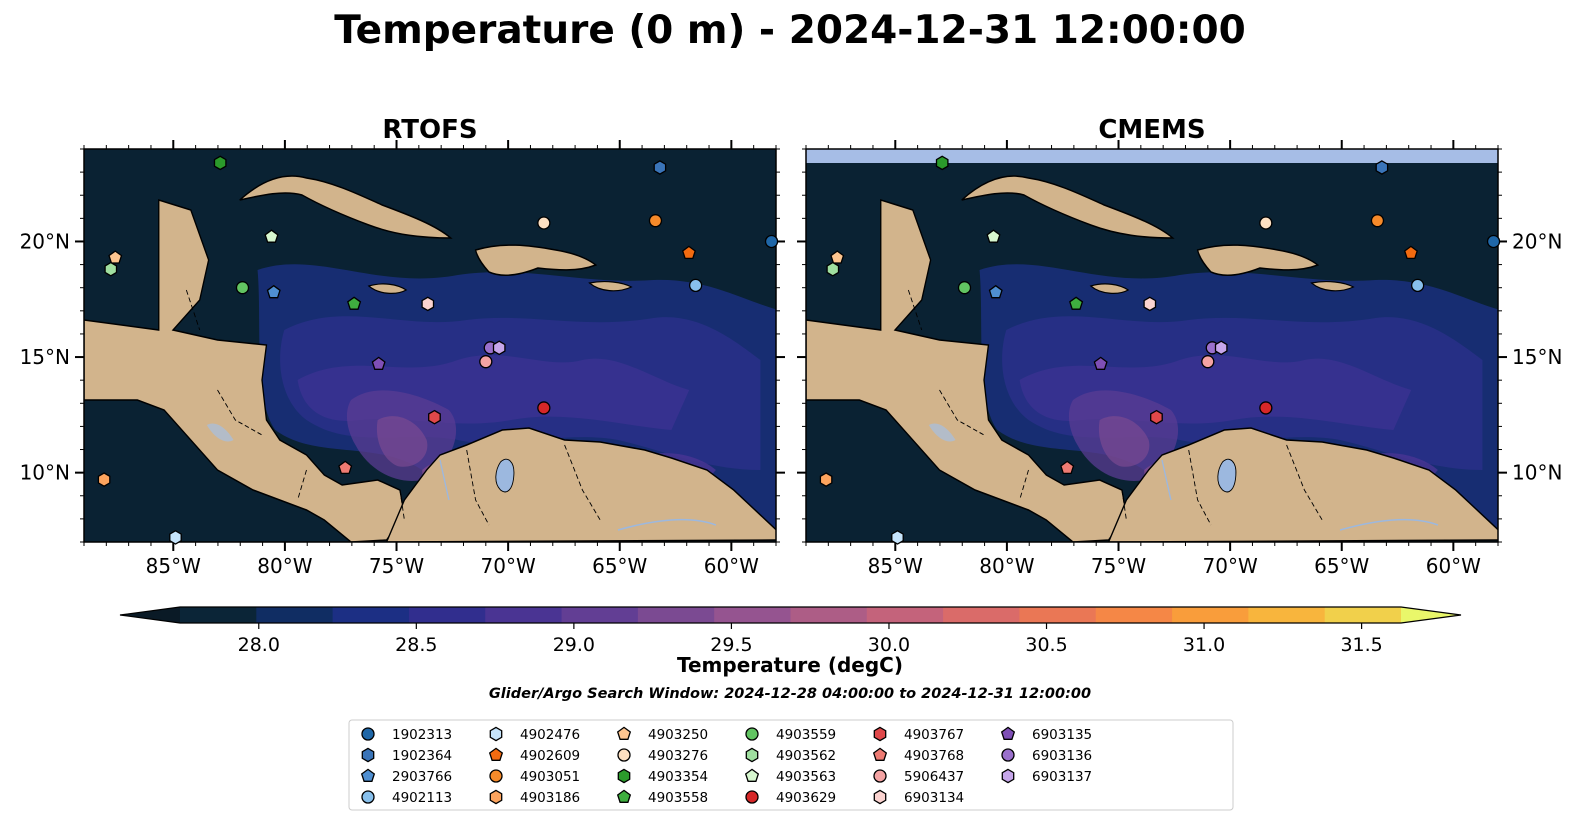 Image resolution: width=1580 pixels, height=827 pixels. Describe the element at coordinates (790, 798) in the screenshot. I see `legend-item-4903629: 4903629` at that location.